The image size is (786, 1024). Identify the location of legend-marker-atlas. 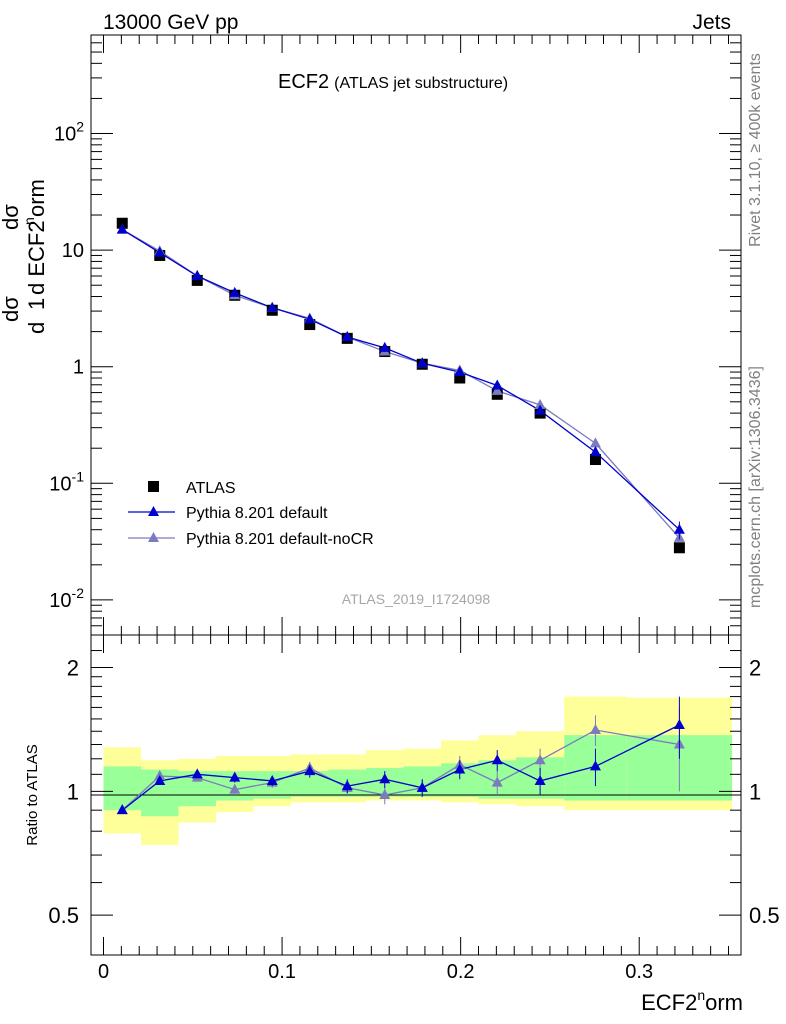
(153, 486).